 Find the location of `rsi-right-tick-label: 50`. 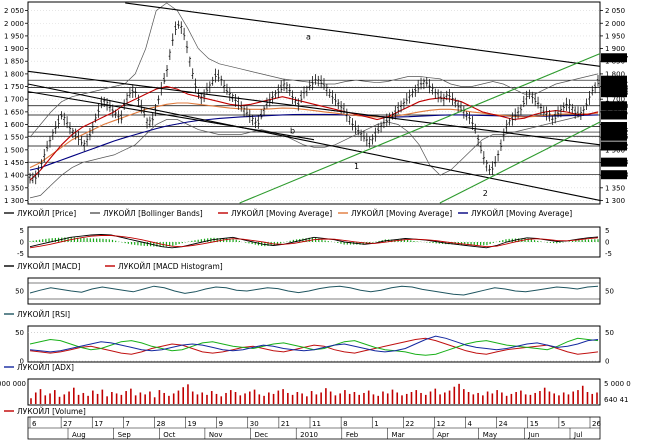

rsi-right-tick-label: 50 is located at coordinates (609, 292).